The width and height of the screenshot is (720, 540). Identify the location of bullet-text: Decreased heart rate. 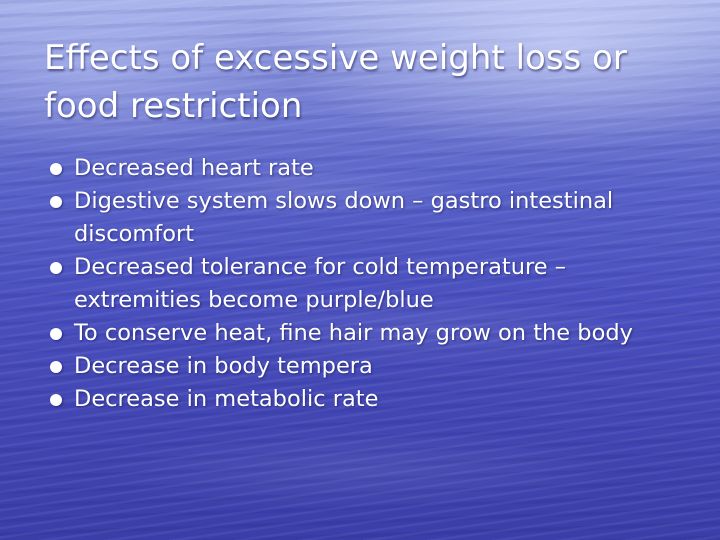
(194, 168).